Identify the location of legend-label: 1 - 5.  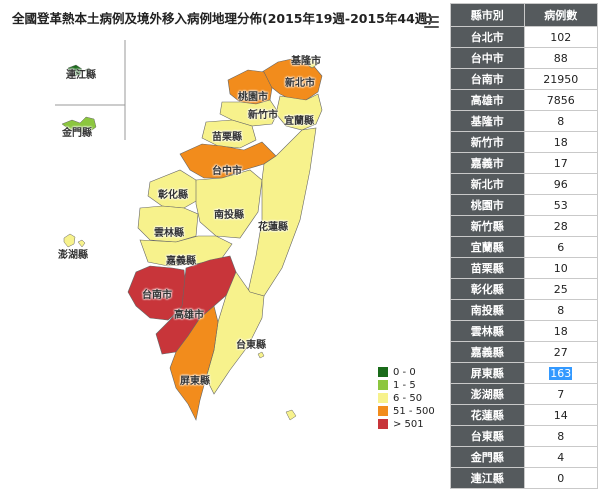
(404, 385).